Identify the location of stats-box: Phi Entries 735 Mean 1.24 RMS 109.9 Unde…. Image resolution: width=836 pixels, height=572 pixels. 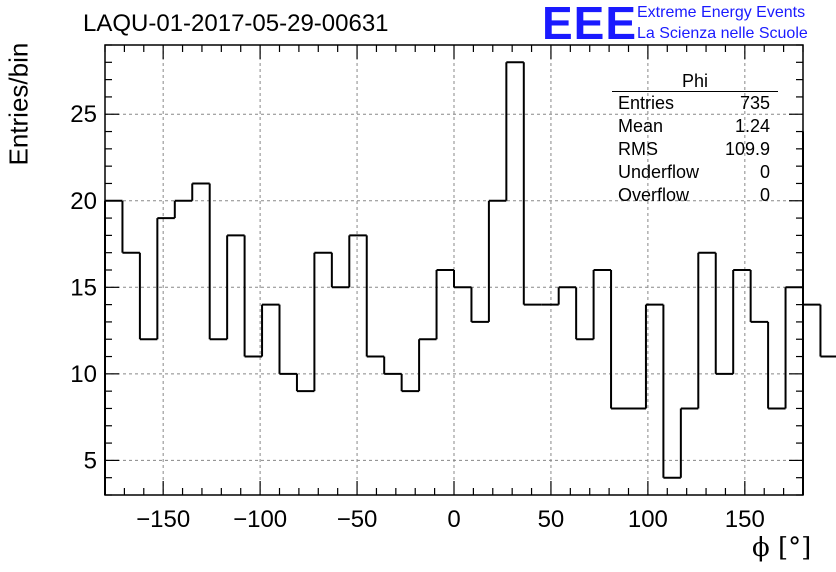
(695, 139).